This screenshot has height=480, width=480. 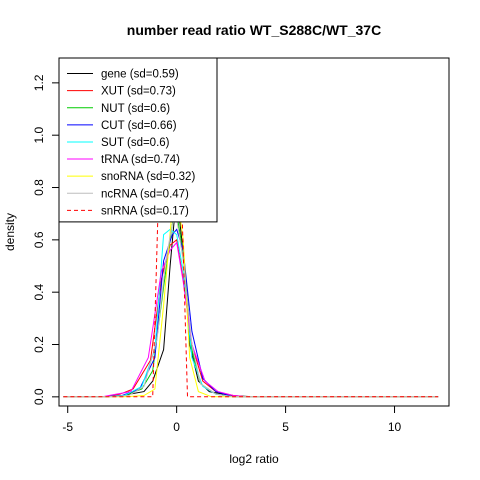 What do you see at coordinates (39, 396) in the screenshot?
I see `y-tick-label: 0.0` at bounding box center [39, 396].